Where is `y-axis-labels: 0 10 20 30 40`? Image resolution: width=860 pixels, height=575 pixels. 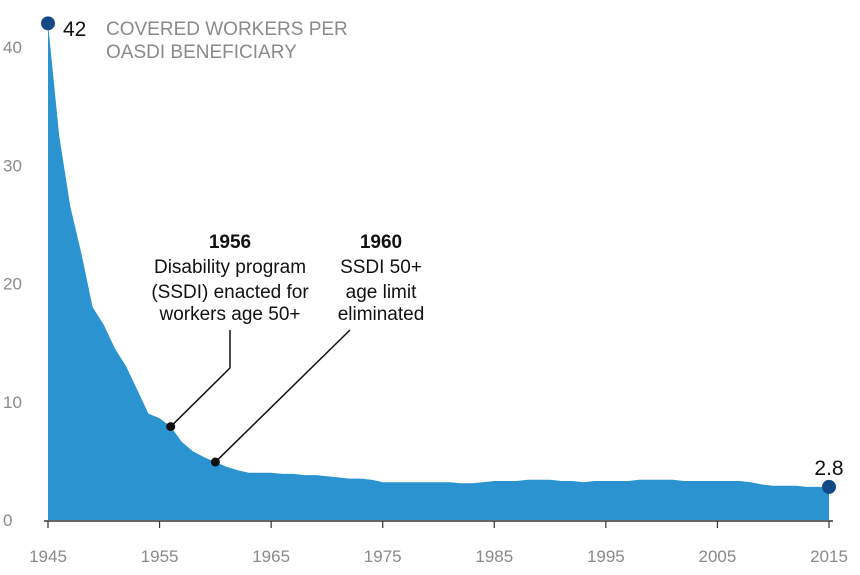
y-axis-labels: 0 10 20 30 40 is located at coordinates (12, 284).